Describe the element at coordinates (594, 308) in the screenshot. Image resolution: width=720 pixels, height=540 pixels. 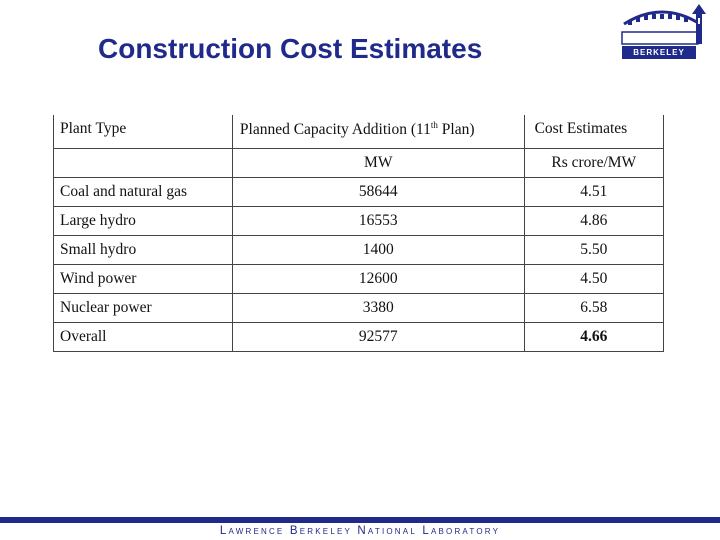
I see `row-cost: 6.58` at that location.